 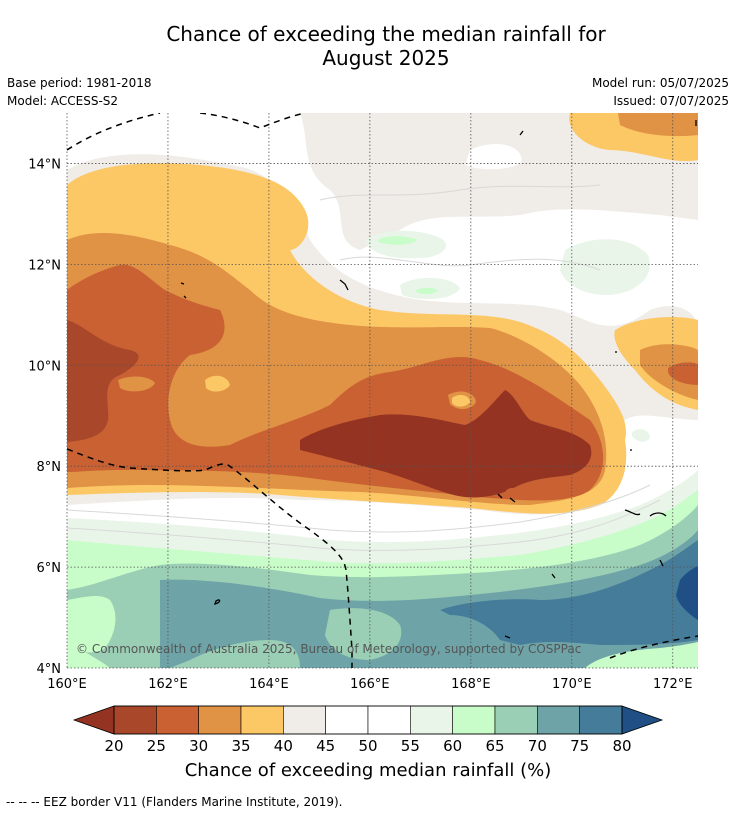 What do you see at coordinates (579, 746) in the screenshot?
I see `colorbar-tick-label: 75` at bounding box center [579, 746].